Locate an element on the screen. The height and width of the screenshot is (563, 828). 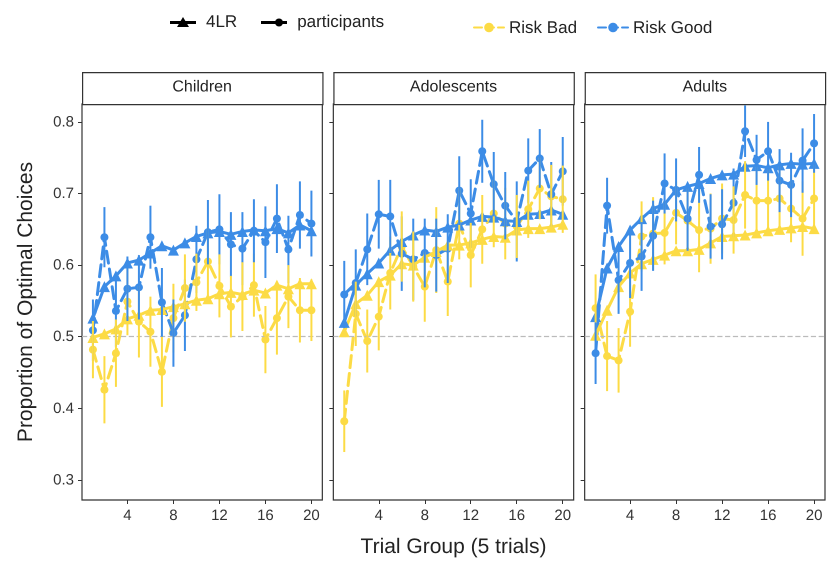
y-tick-label: 0.5 is located at coordinates (63, 337).